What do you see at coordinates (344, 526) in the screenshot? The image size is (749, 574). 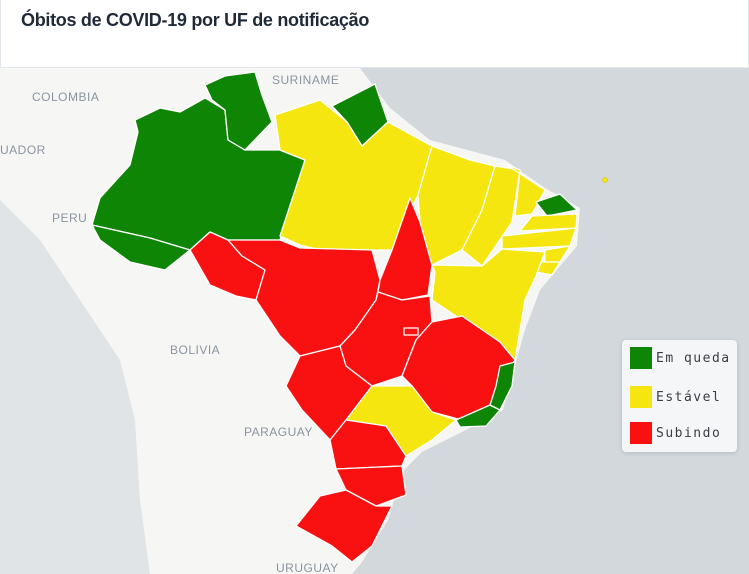 I see `state-rs` at bounding box center [344, 526].